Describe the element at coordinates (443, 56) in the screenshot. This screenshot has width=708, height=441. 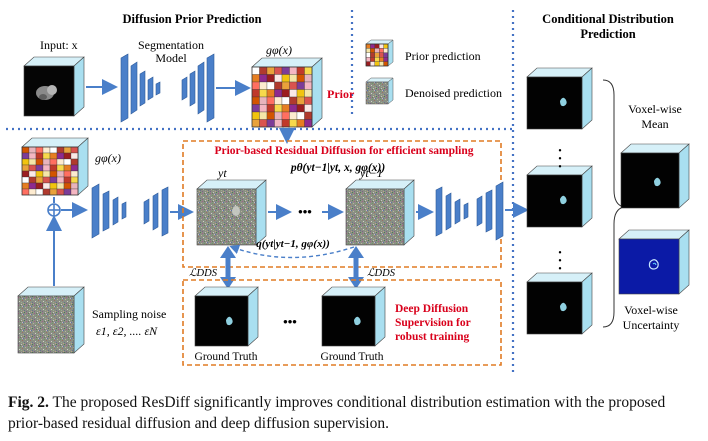
I see `legend-prior-text: Prior prediction` at that location.